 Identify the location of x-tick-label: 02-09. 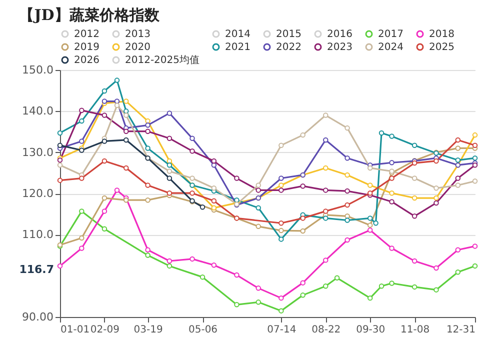
(105, 330).